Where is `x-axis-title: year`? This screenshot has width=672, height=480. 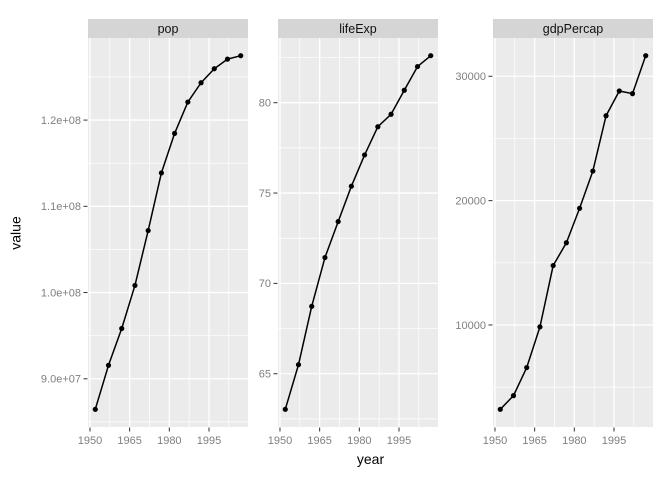 x-axis-title: year is located at coordinates (370, 459).